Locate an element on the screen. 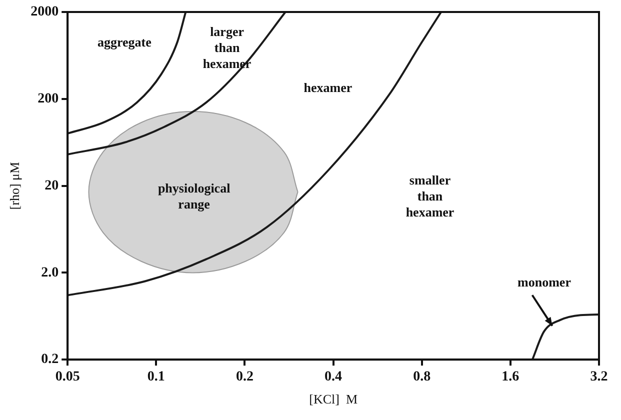 The width and height of the screenshot is (621, 420). annotation: hexamer is located at coordinates (328, 88).